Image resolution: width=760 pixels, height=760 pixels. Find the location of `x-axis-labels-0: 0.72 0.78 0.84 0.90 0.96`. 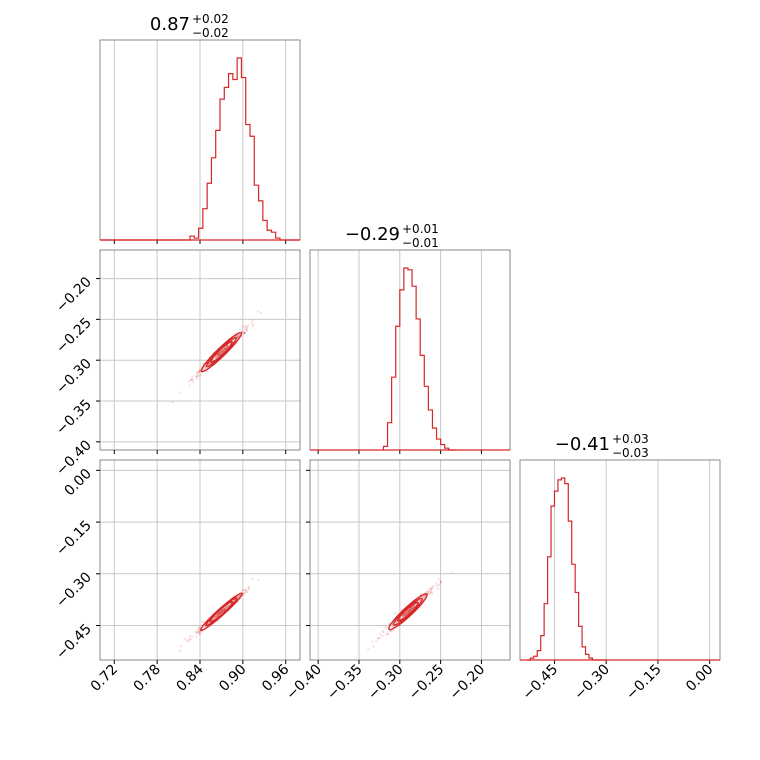

x-axis-labels-0: 0.72 0.78 0.84 0.90 0.96 is located at coordinates (190, 677).